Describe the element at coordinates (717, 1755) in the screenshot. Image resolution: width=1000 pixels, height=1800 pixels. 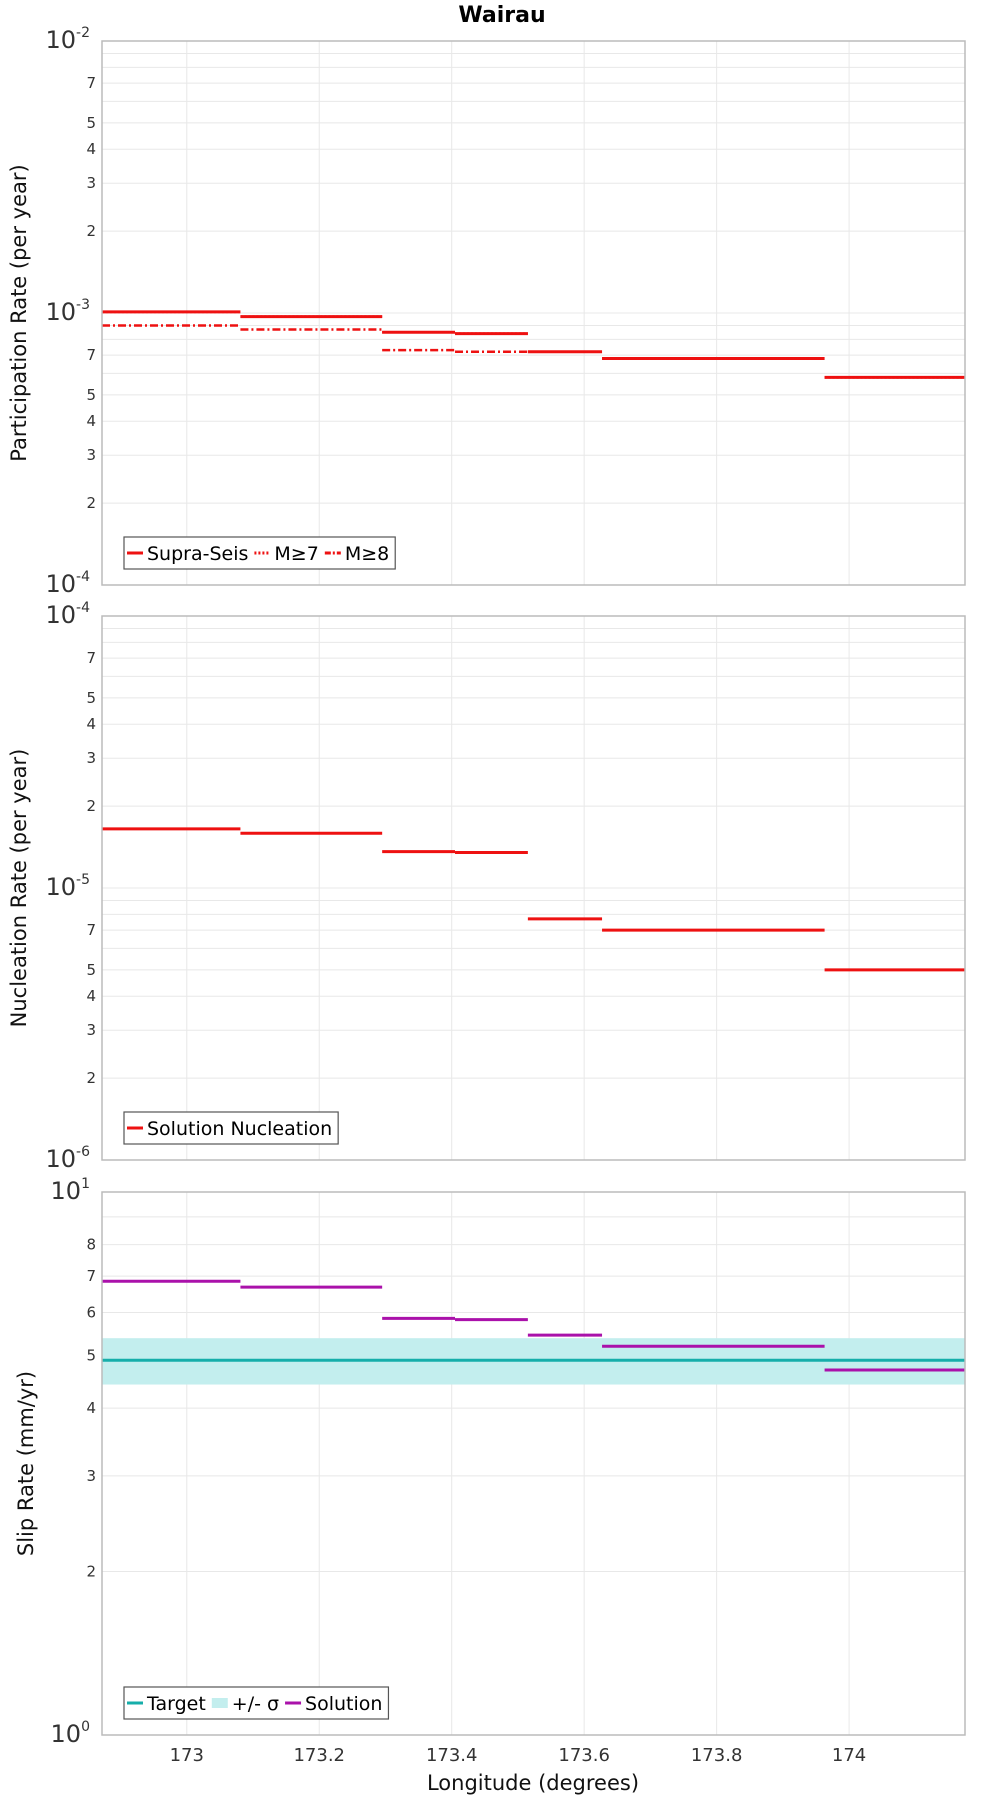
I see `x-tick-label: 173.8` at that location.